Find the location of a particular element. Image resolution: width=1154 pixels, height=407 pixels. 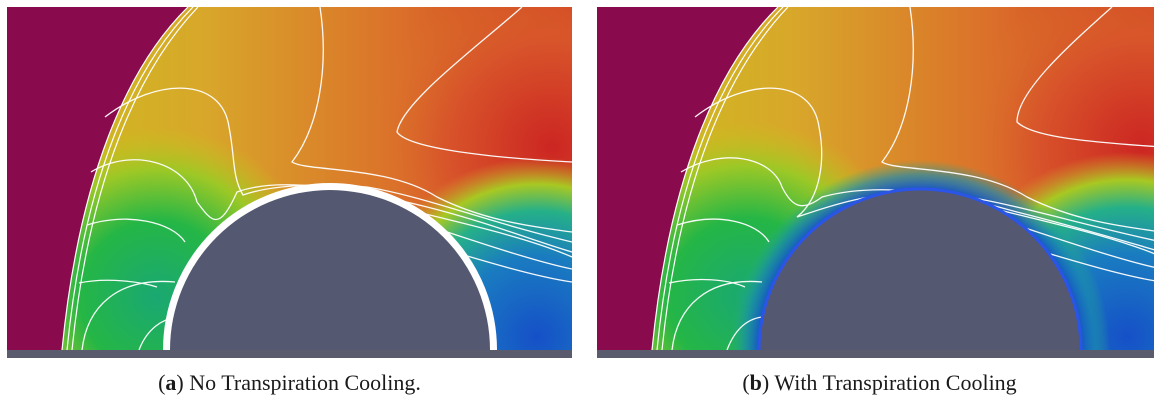

caption-b: (b) With Transpiration Cooling is located at coordinates (879, 382).